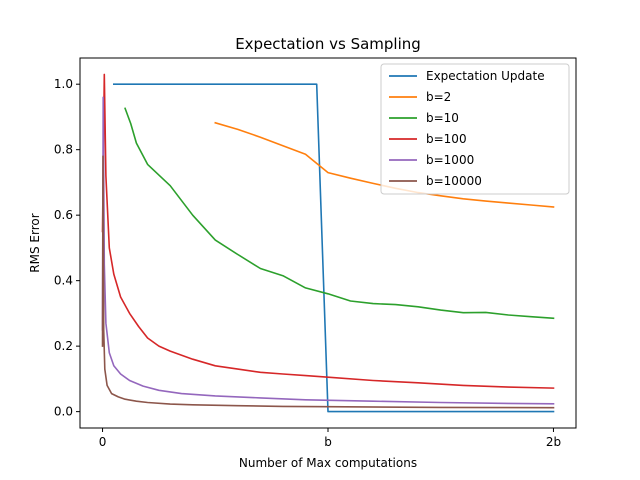 This screenshot has width=640, height=480. Describe the element at coordinates (67, 248) in the screenshot. I see `y-axis-ticks: 0.0 0.2 0.4 0.6 0.8 1.0` at that location.